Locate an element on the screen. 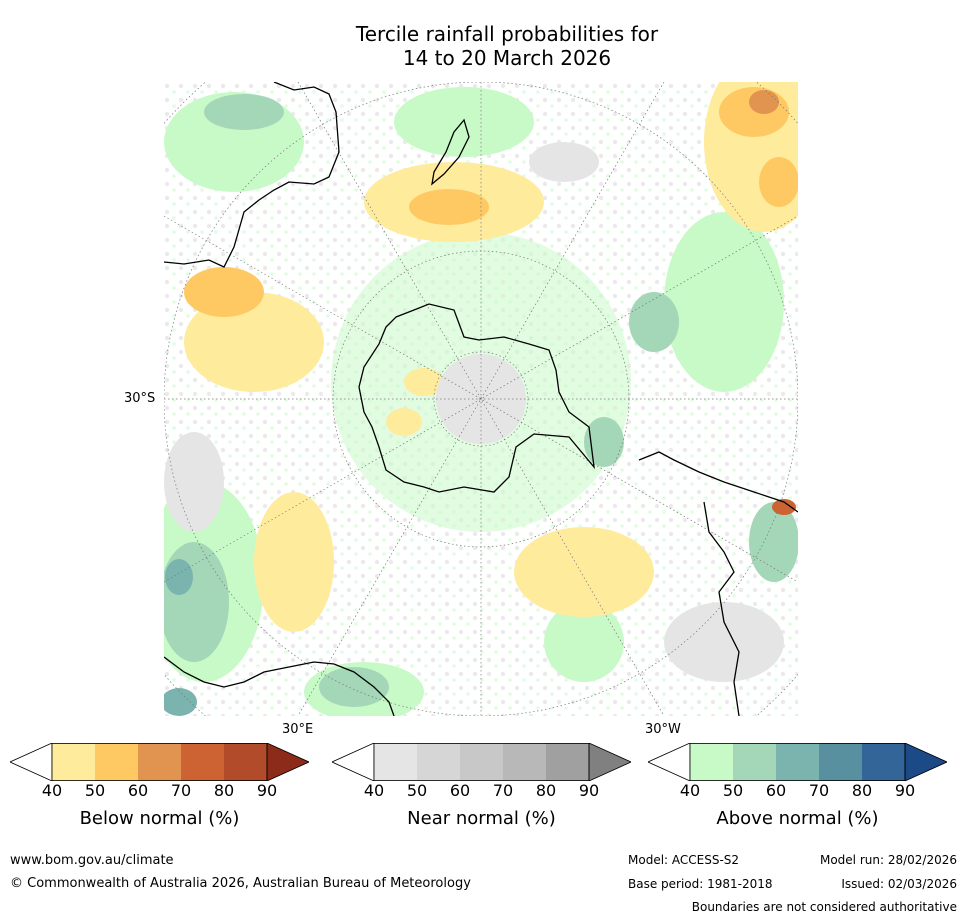  lon-label-30w: 30°W is located at coordinates (663, 729).